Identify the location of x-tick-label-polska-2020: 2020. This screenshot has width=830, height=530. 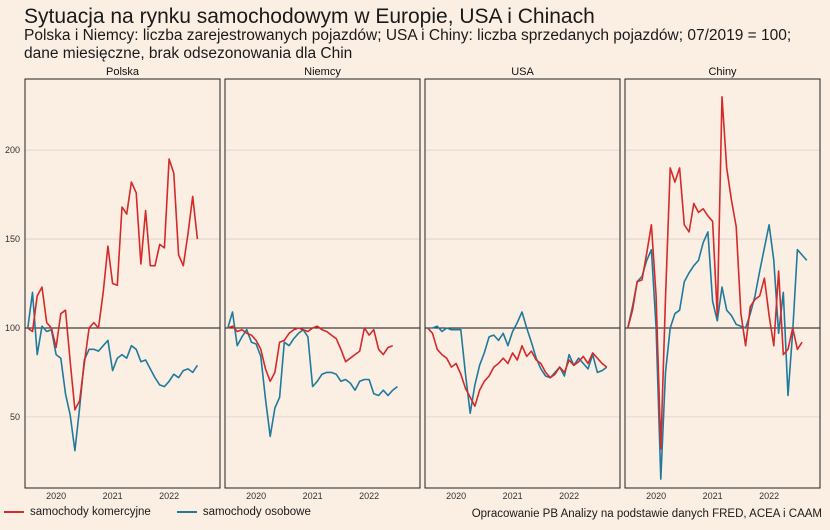
(56, 496).